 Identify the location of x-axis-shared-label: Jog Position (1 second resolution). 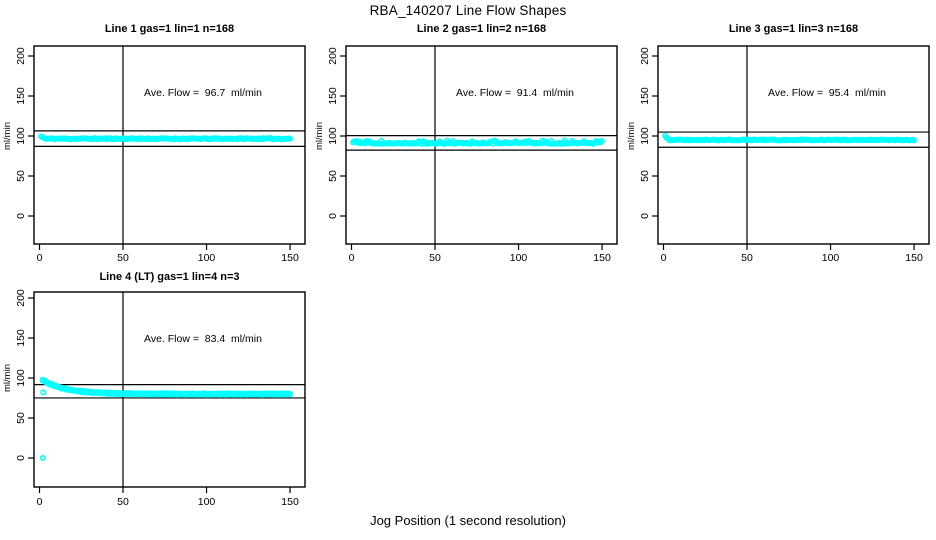
(468, 520).